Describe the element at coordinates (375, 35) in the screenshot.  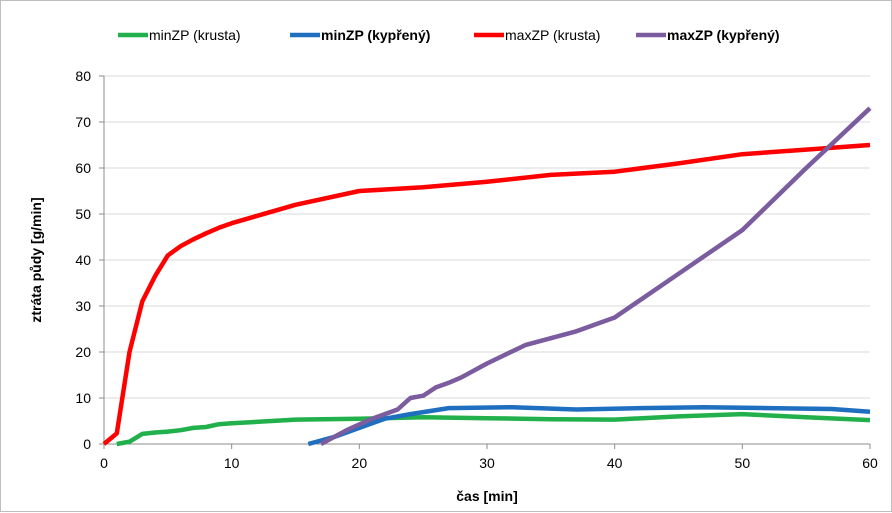
I see `legend-label: minZP (kypřený)` at that location.